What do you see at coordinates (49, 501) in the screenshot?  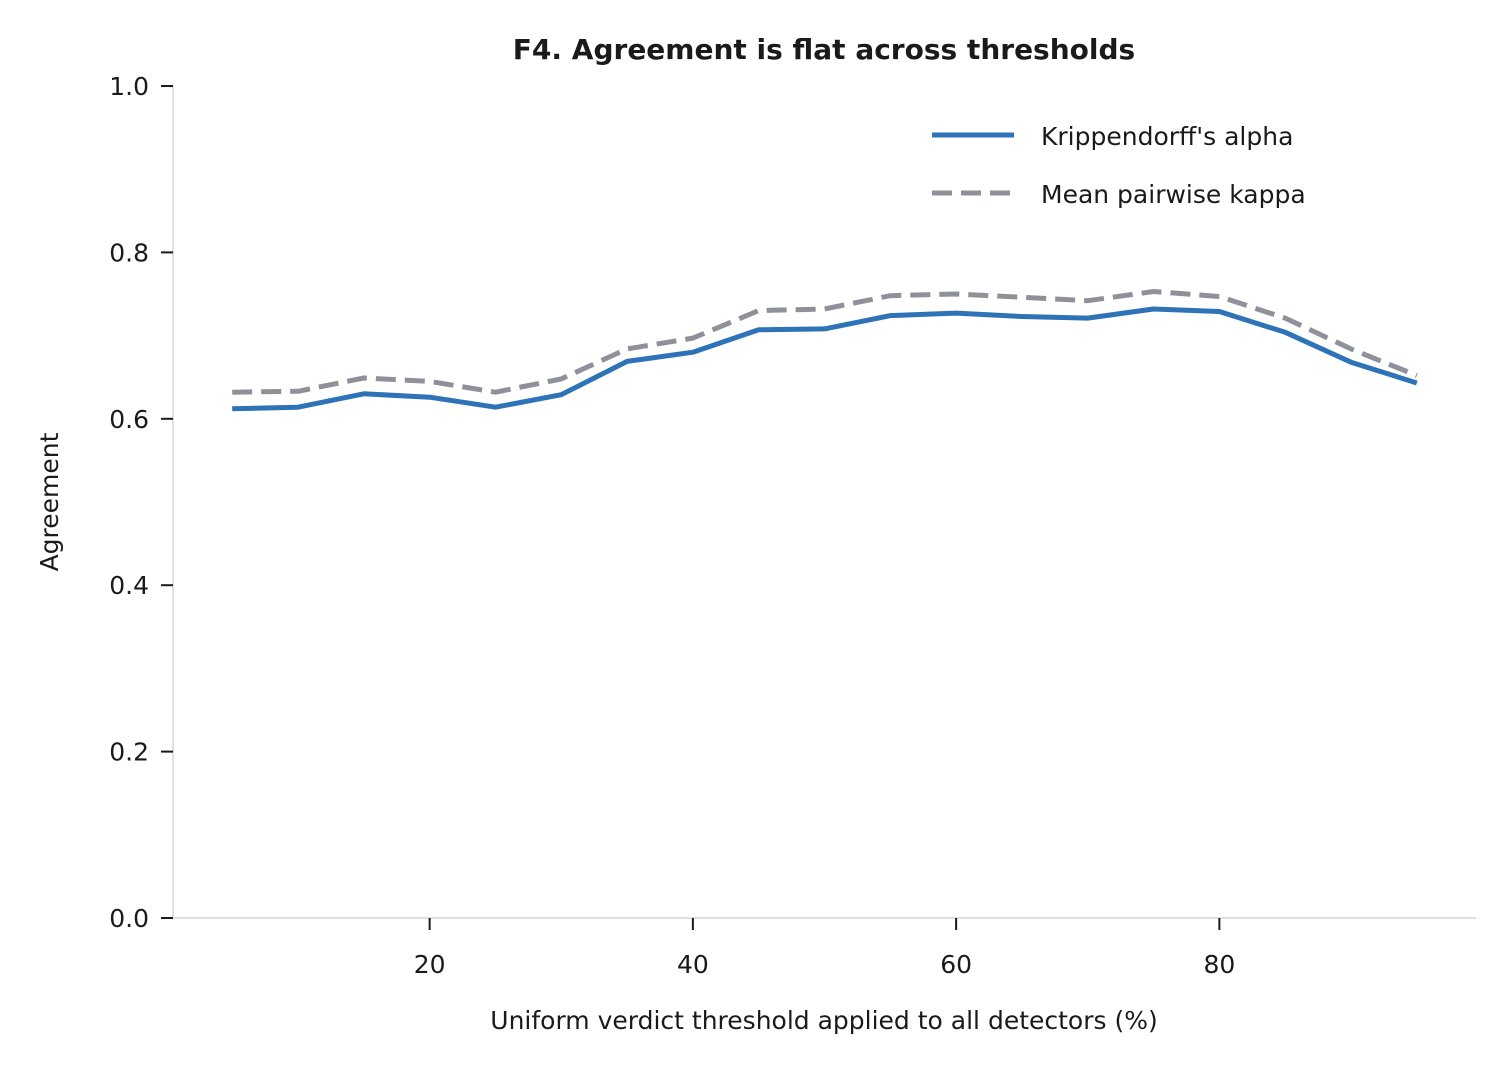 I see `y-axis-label: Agreement` at bounding box center [49, 501].